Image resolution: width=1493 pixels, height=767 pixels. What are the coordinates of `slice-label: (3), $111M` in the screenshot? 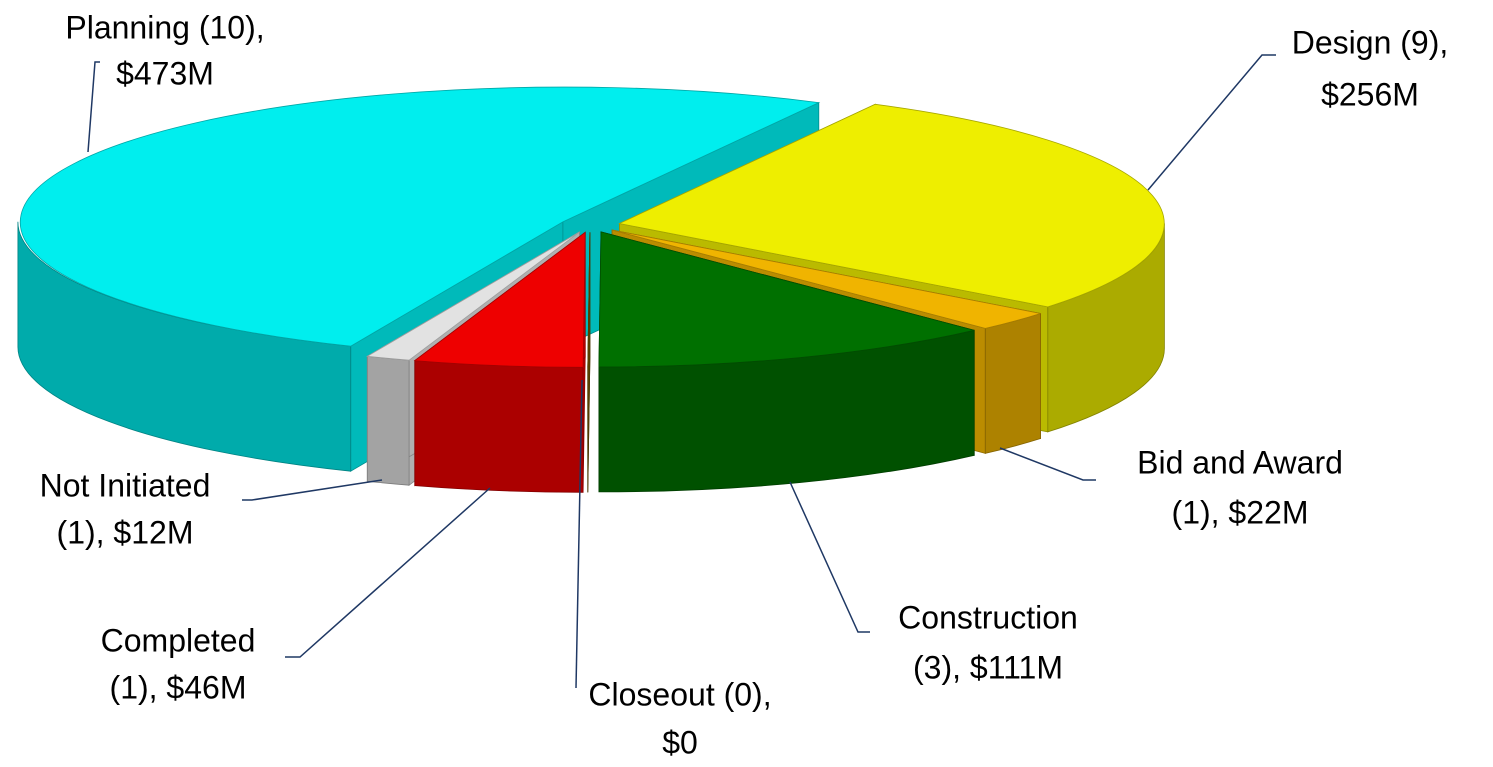 It's located at (988, 667).